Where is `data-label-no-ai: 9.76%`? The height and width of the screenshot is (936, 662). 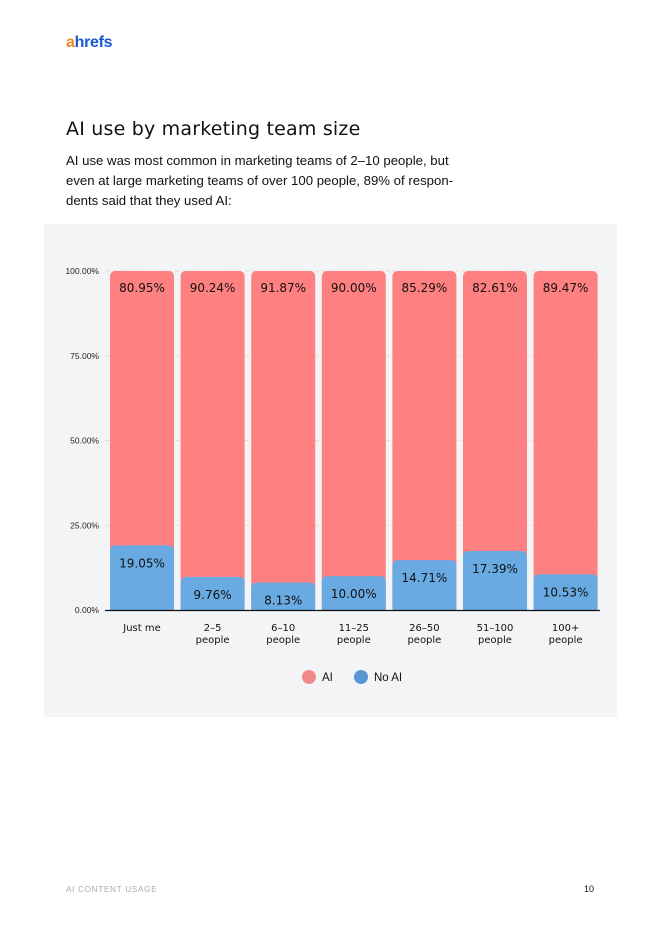
data-label-no-ai: 9.76% is located at coordinates (213, 595).